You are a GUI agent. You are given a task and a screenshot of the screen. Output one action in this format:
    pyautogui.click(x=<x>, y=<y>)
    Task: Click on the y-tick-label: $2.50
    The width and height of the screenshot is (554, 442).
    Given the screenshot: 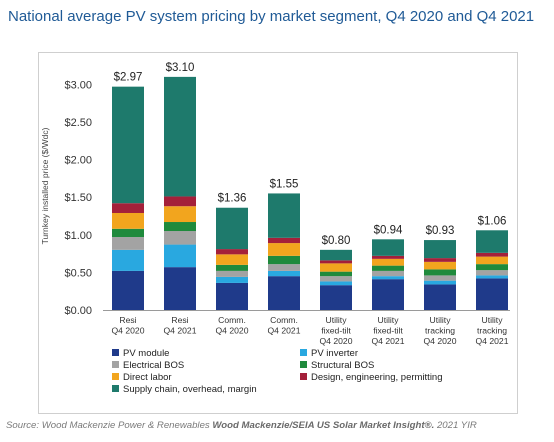 What is the action you would take?
    pyautogui.click(x=78, y=123)
    